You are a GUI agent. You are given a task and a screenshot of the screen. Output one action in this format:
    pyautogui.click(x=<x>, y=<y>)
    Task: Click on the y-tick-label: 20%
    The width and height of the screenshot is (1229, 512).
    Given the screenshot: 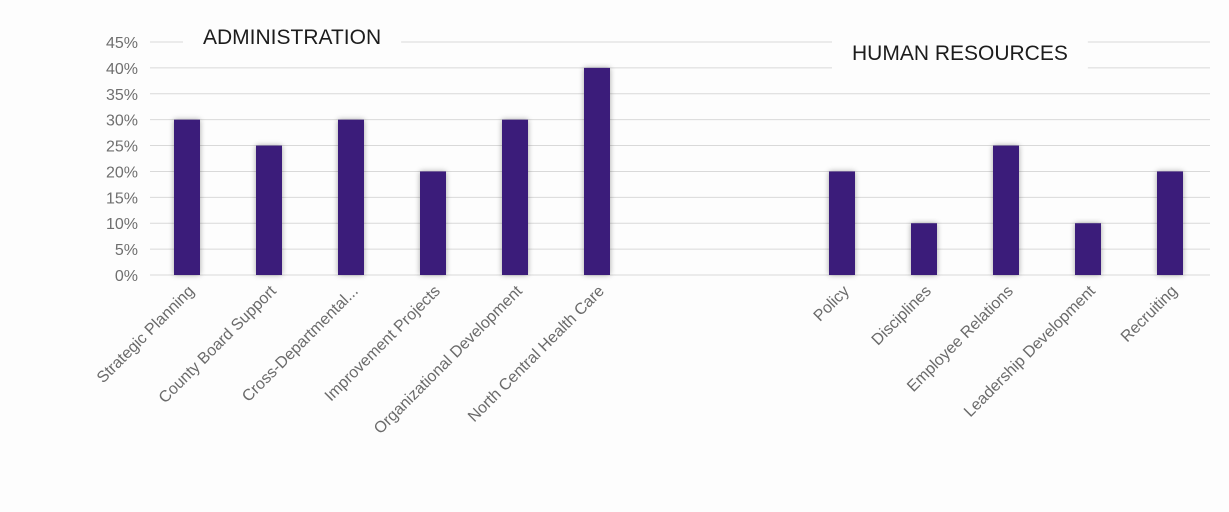 What is the action you would take?
    pyautogui.click(x=122, y=172)
    